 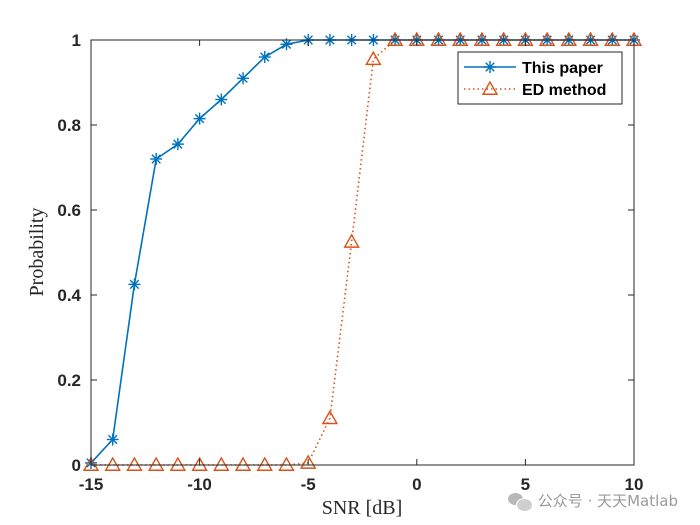 I want to click on x-tick-label: 5, so click(x=525, y=484).